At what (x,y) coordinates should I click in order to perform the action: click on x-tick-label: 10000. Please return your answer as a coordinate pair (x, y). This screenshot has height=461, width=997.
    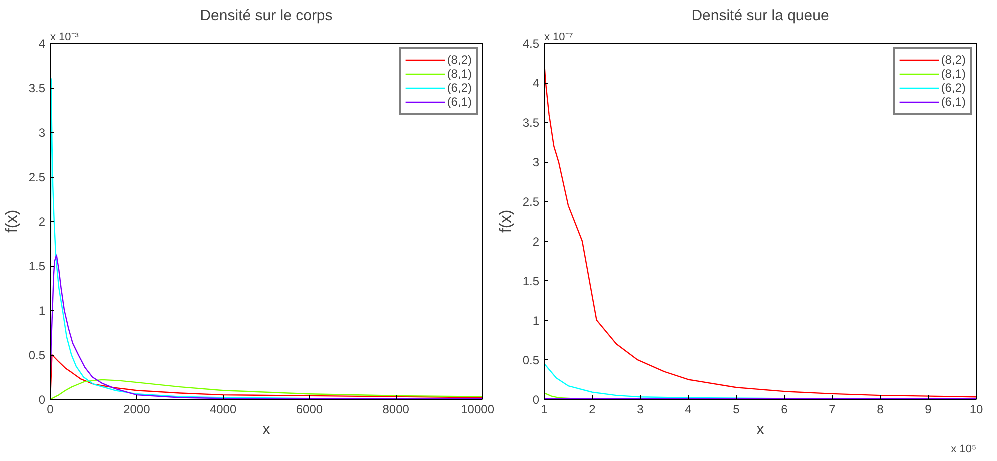
    Looking at the image, I should click on (478, 409).